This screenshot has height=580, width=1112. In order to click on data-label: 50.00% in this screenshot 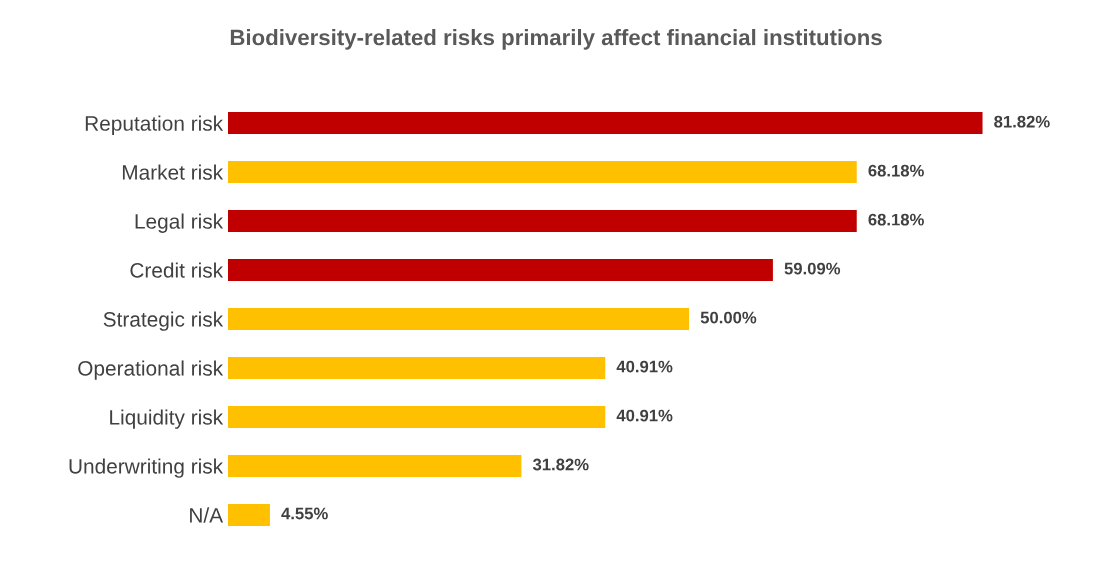, I will do `click(728, 317)`.